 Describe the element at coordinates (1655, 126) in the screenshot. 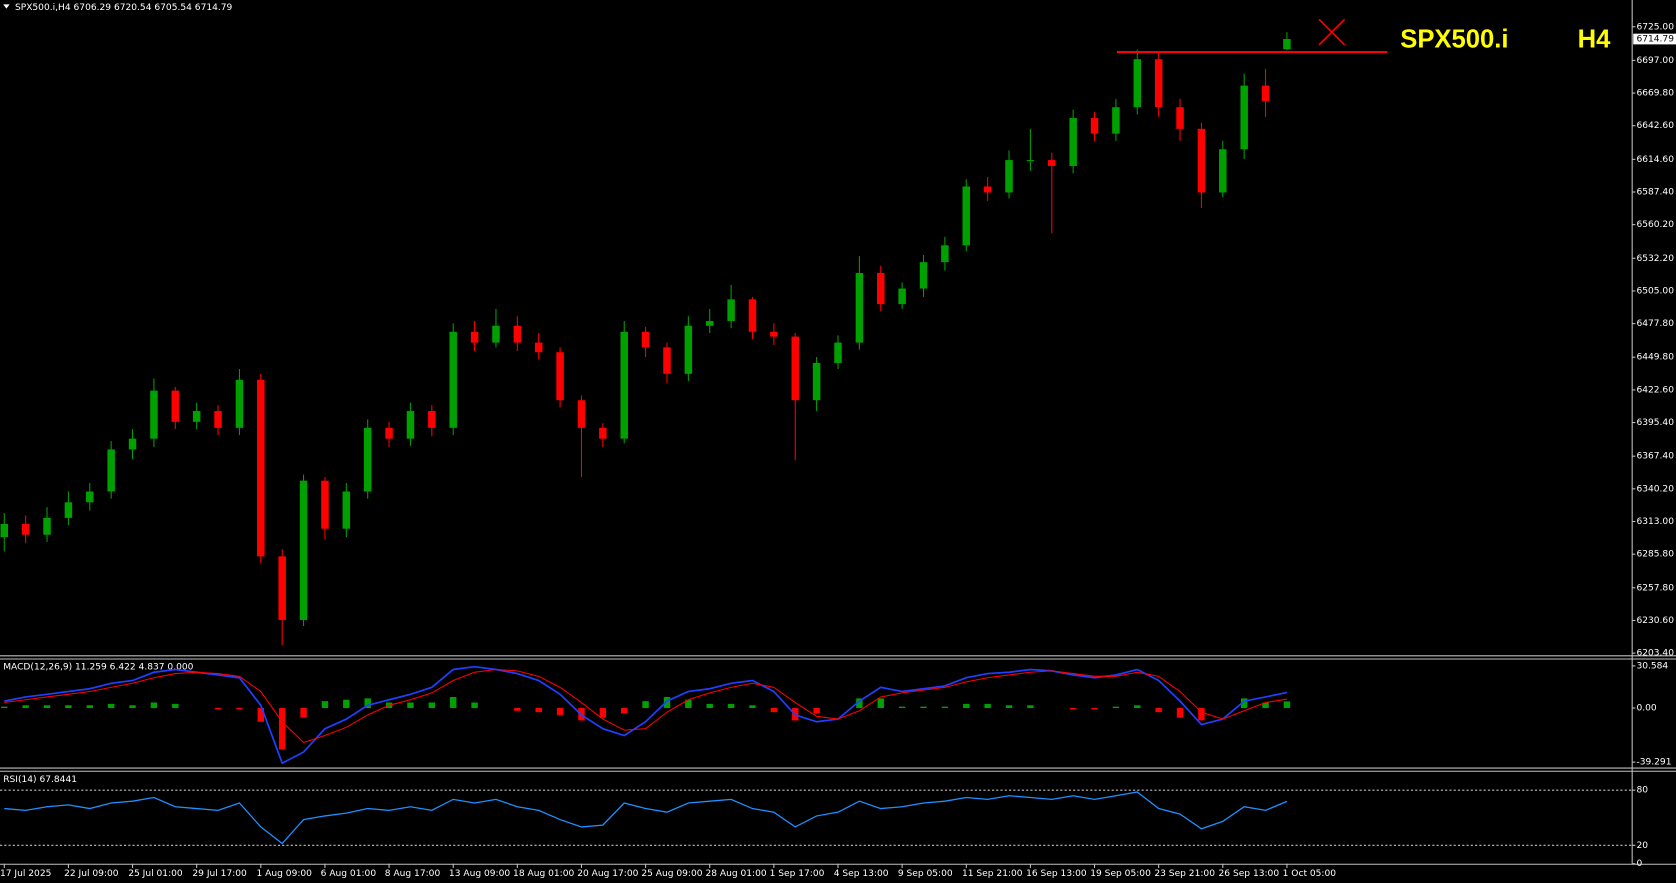

I see `y-tick-label: 6642.60` at that location.